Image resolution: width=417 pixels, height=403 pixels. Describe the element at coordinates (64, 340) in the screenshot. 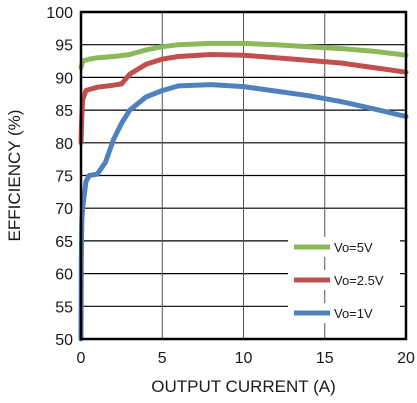

I see `y-tick-label: 50` at that location.